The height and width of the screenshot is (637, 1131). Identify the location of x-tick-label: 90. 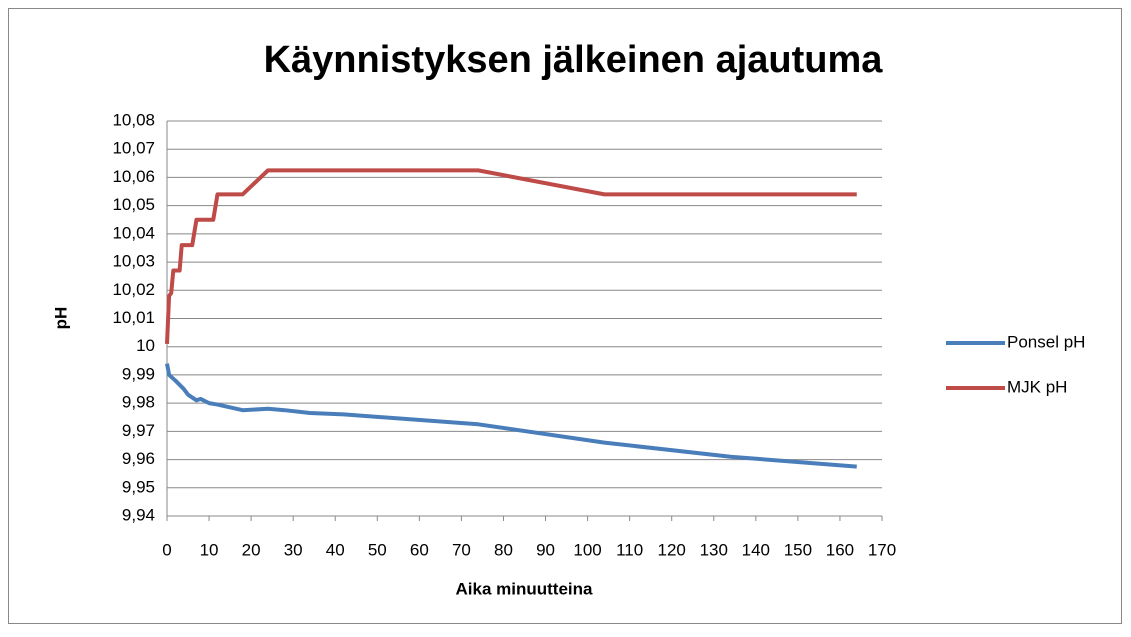
(545, 549).